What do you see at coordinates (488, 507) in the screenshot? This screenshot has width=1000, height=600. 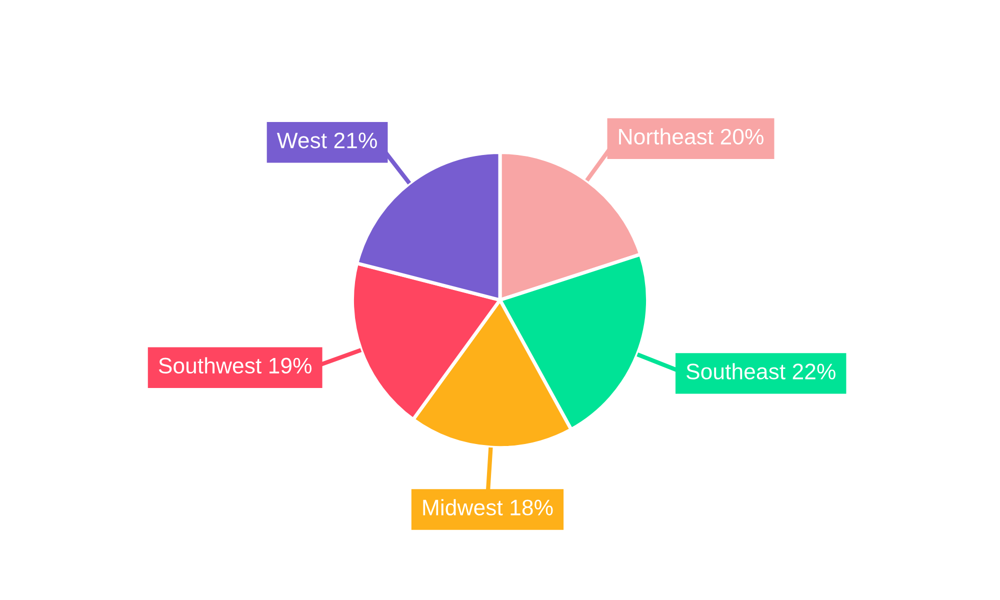 I see `slice-label: Midwest 18%` at bounding box center [488, 507].